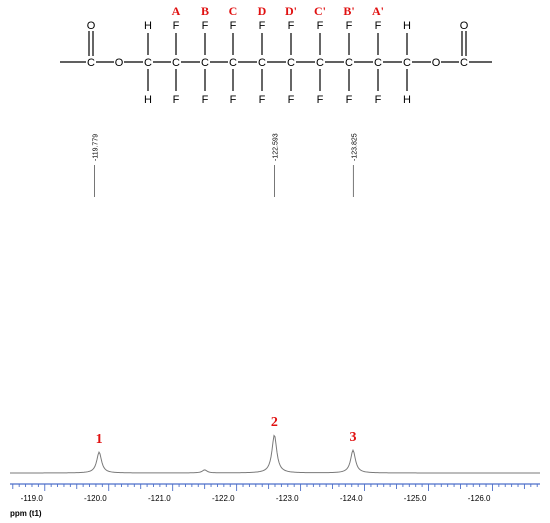 The image size is (550, 523). I want to click on position-label: D, so click(262, 11).